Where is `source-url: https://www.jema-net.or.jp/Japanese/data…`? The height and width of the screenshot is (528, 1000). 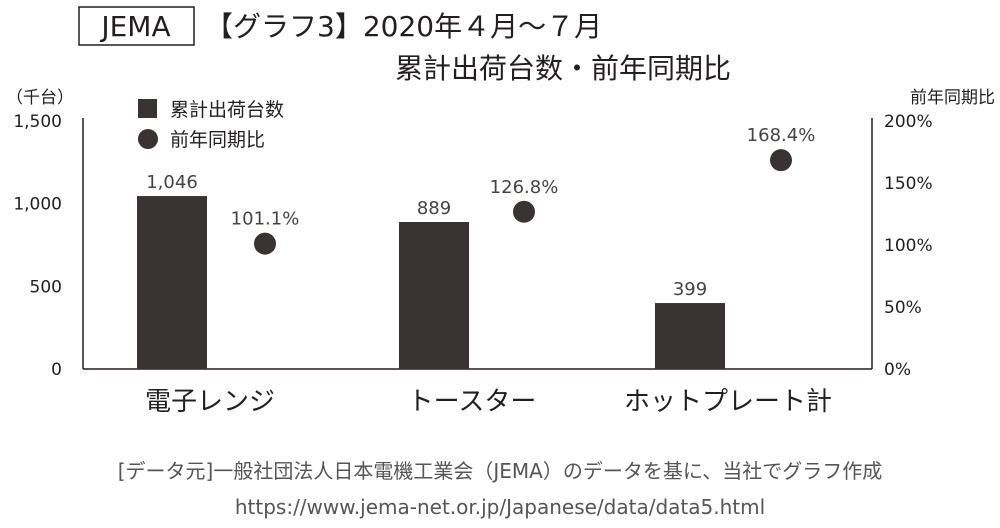 source-url: https://www.jema-net.or.jp/Japanese/data… is located at coordinates (500, 507).